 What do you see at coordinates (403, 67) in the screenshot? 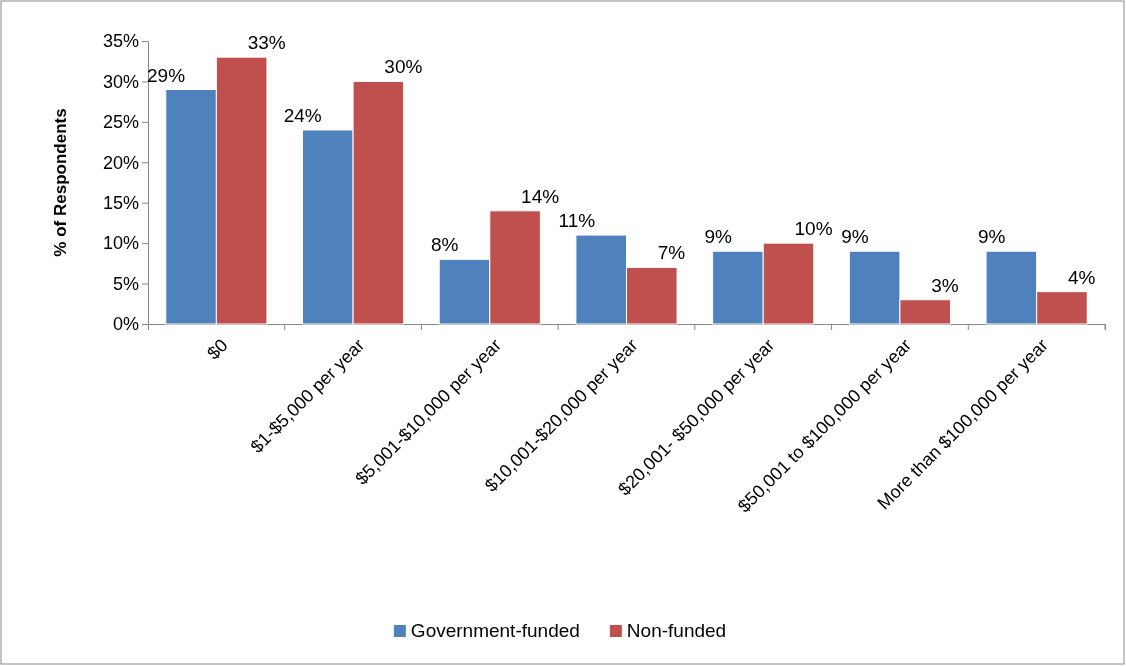
I see `data-label: 30%` at bounding box center [403, 67].